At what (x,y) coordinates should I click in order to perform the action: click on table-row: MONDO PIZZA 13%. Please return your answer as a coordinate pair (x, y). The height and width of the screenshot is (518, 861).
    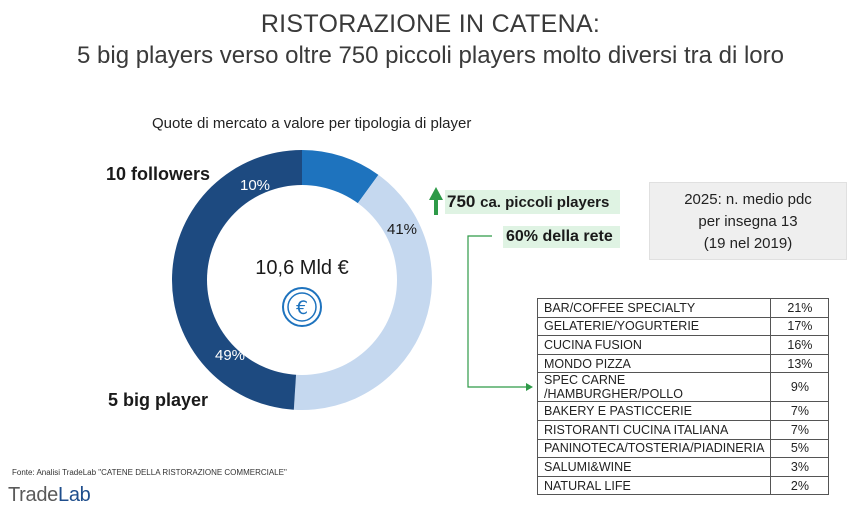
    Looking at the image, I should click on (683, 363).